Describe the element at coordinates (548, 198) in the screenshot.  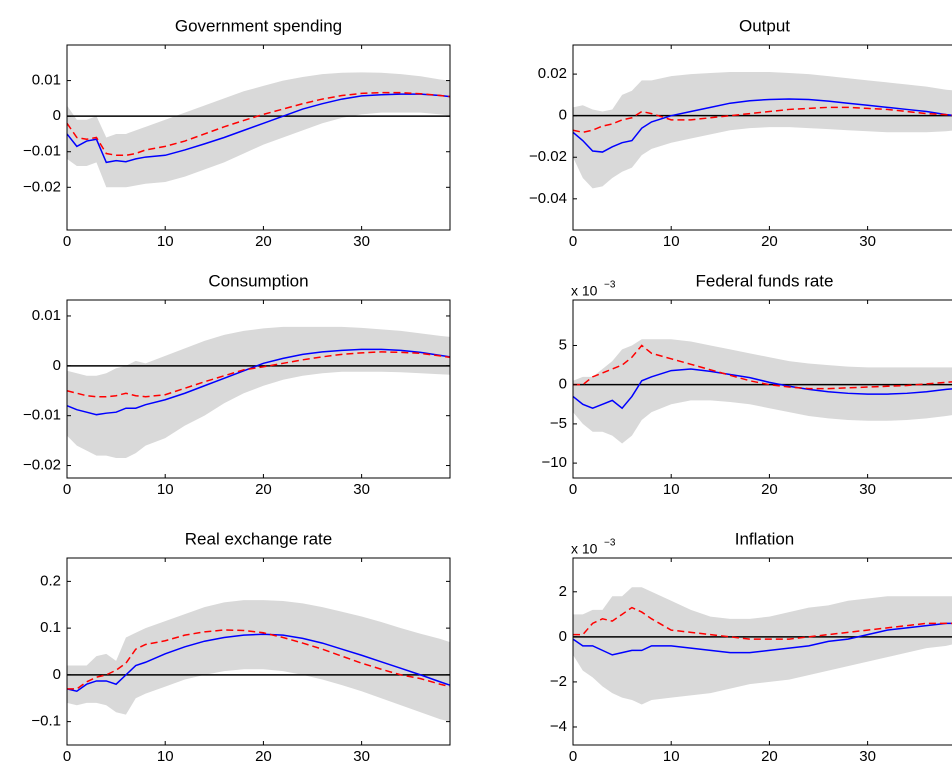
I see `y-tick-label: −0.04` at that location.